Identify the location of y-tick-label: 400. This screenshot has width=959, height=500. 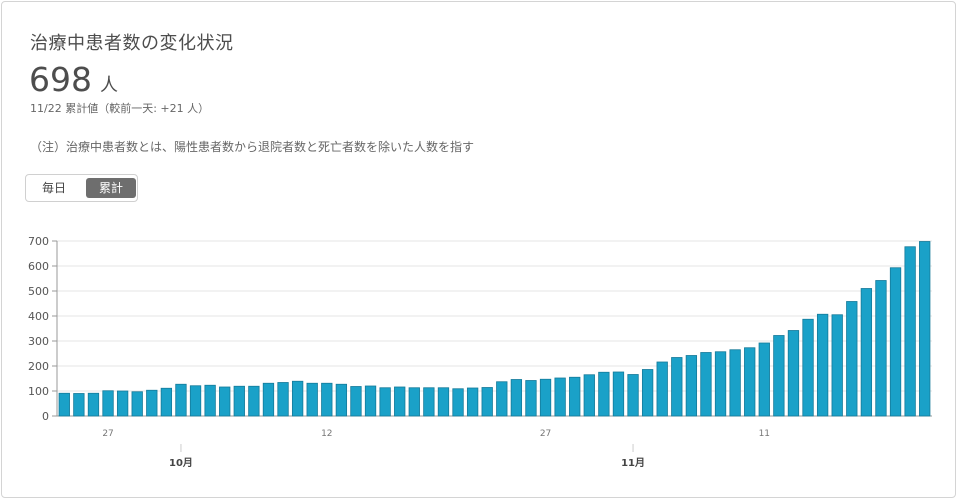
(38, 316).